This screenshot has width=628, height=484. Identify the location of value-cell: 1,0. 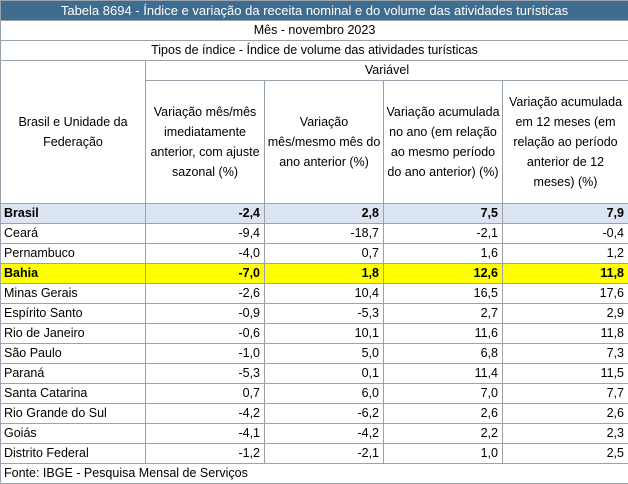
(443, 454).